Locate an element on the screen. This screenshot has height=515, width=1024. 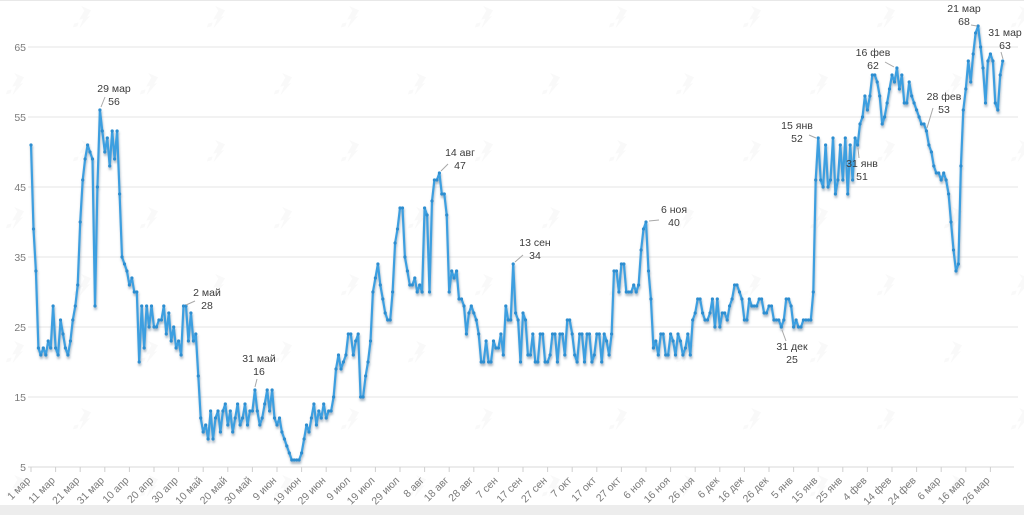
annotation-value: 40 is located at coordinates (674, 223).